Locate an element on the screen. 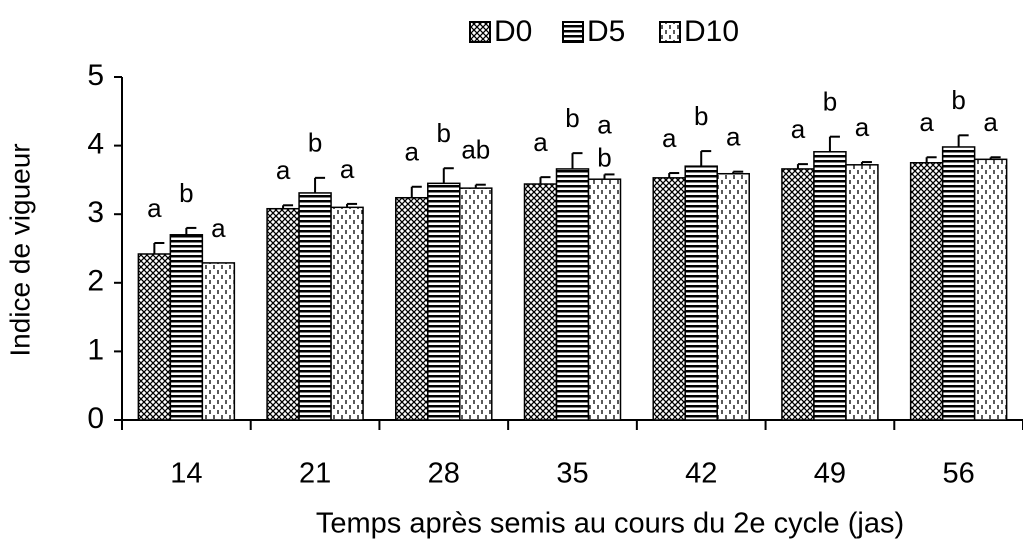  legend-label: D10 is located at coordinates (711, 31).